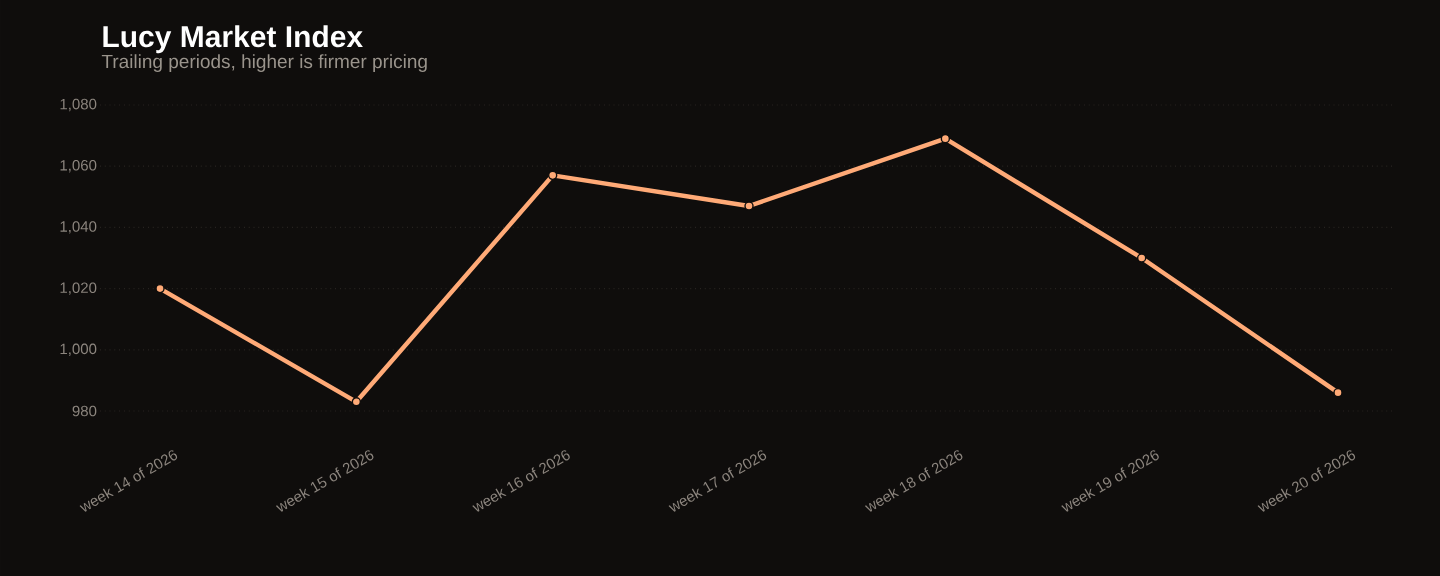 Image resolution: width=1440 pixels, height=576 pixels. Describe the element at coordinates (128, 481) in the screenshot. I see `x-tick-label: week 14 of 2026` at that location.